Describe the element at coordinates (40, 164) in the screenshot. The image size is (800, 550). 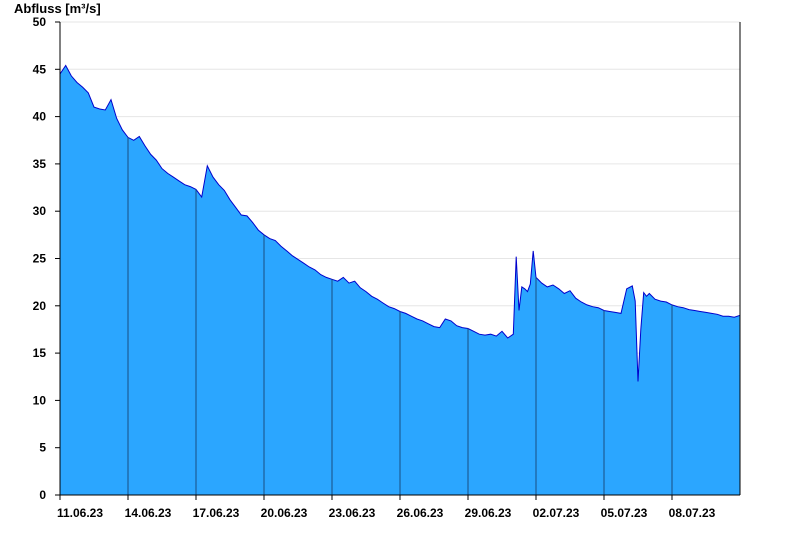
I see `y-tick-label: 35` at that location.